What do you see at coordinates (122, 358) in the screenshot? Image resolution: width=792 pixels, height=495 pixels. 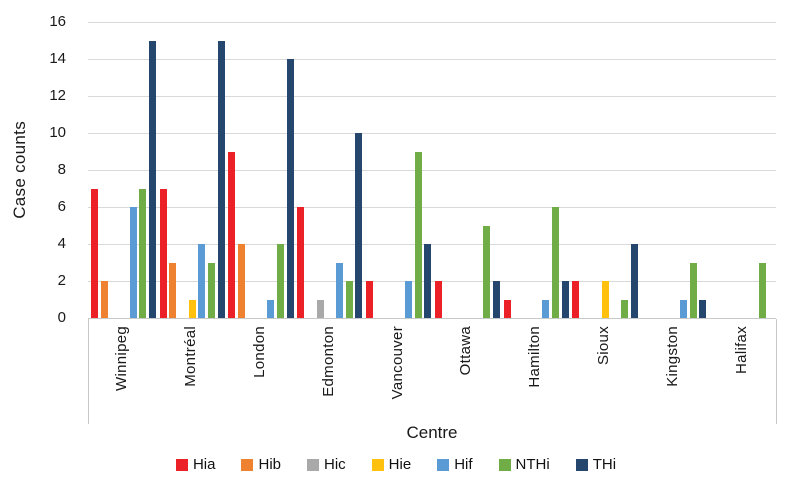 I see `x-category-label: Winnipeg` at bounding box center [122, 358].